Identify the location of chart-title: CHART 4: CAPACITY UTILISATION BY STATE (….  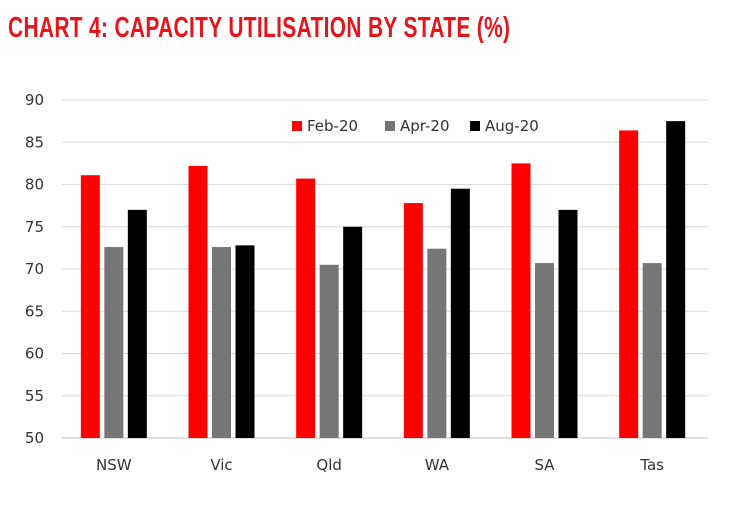
(259, 28).